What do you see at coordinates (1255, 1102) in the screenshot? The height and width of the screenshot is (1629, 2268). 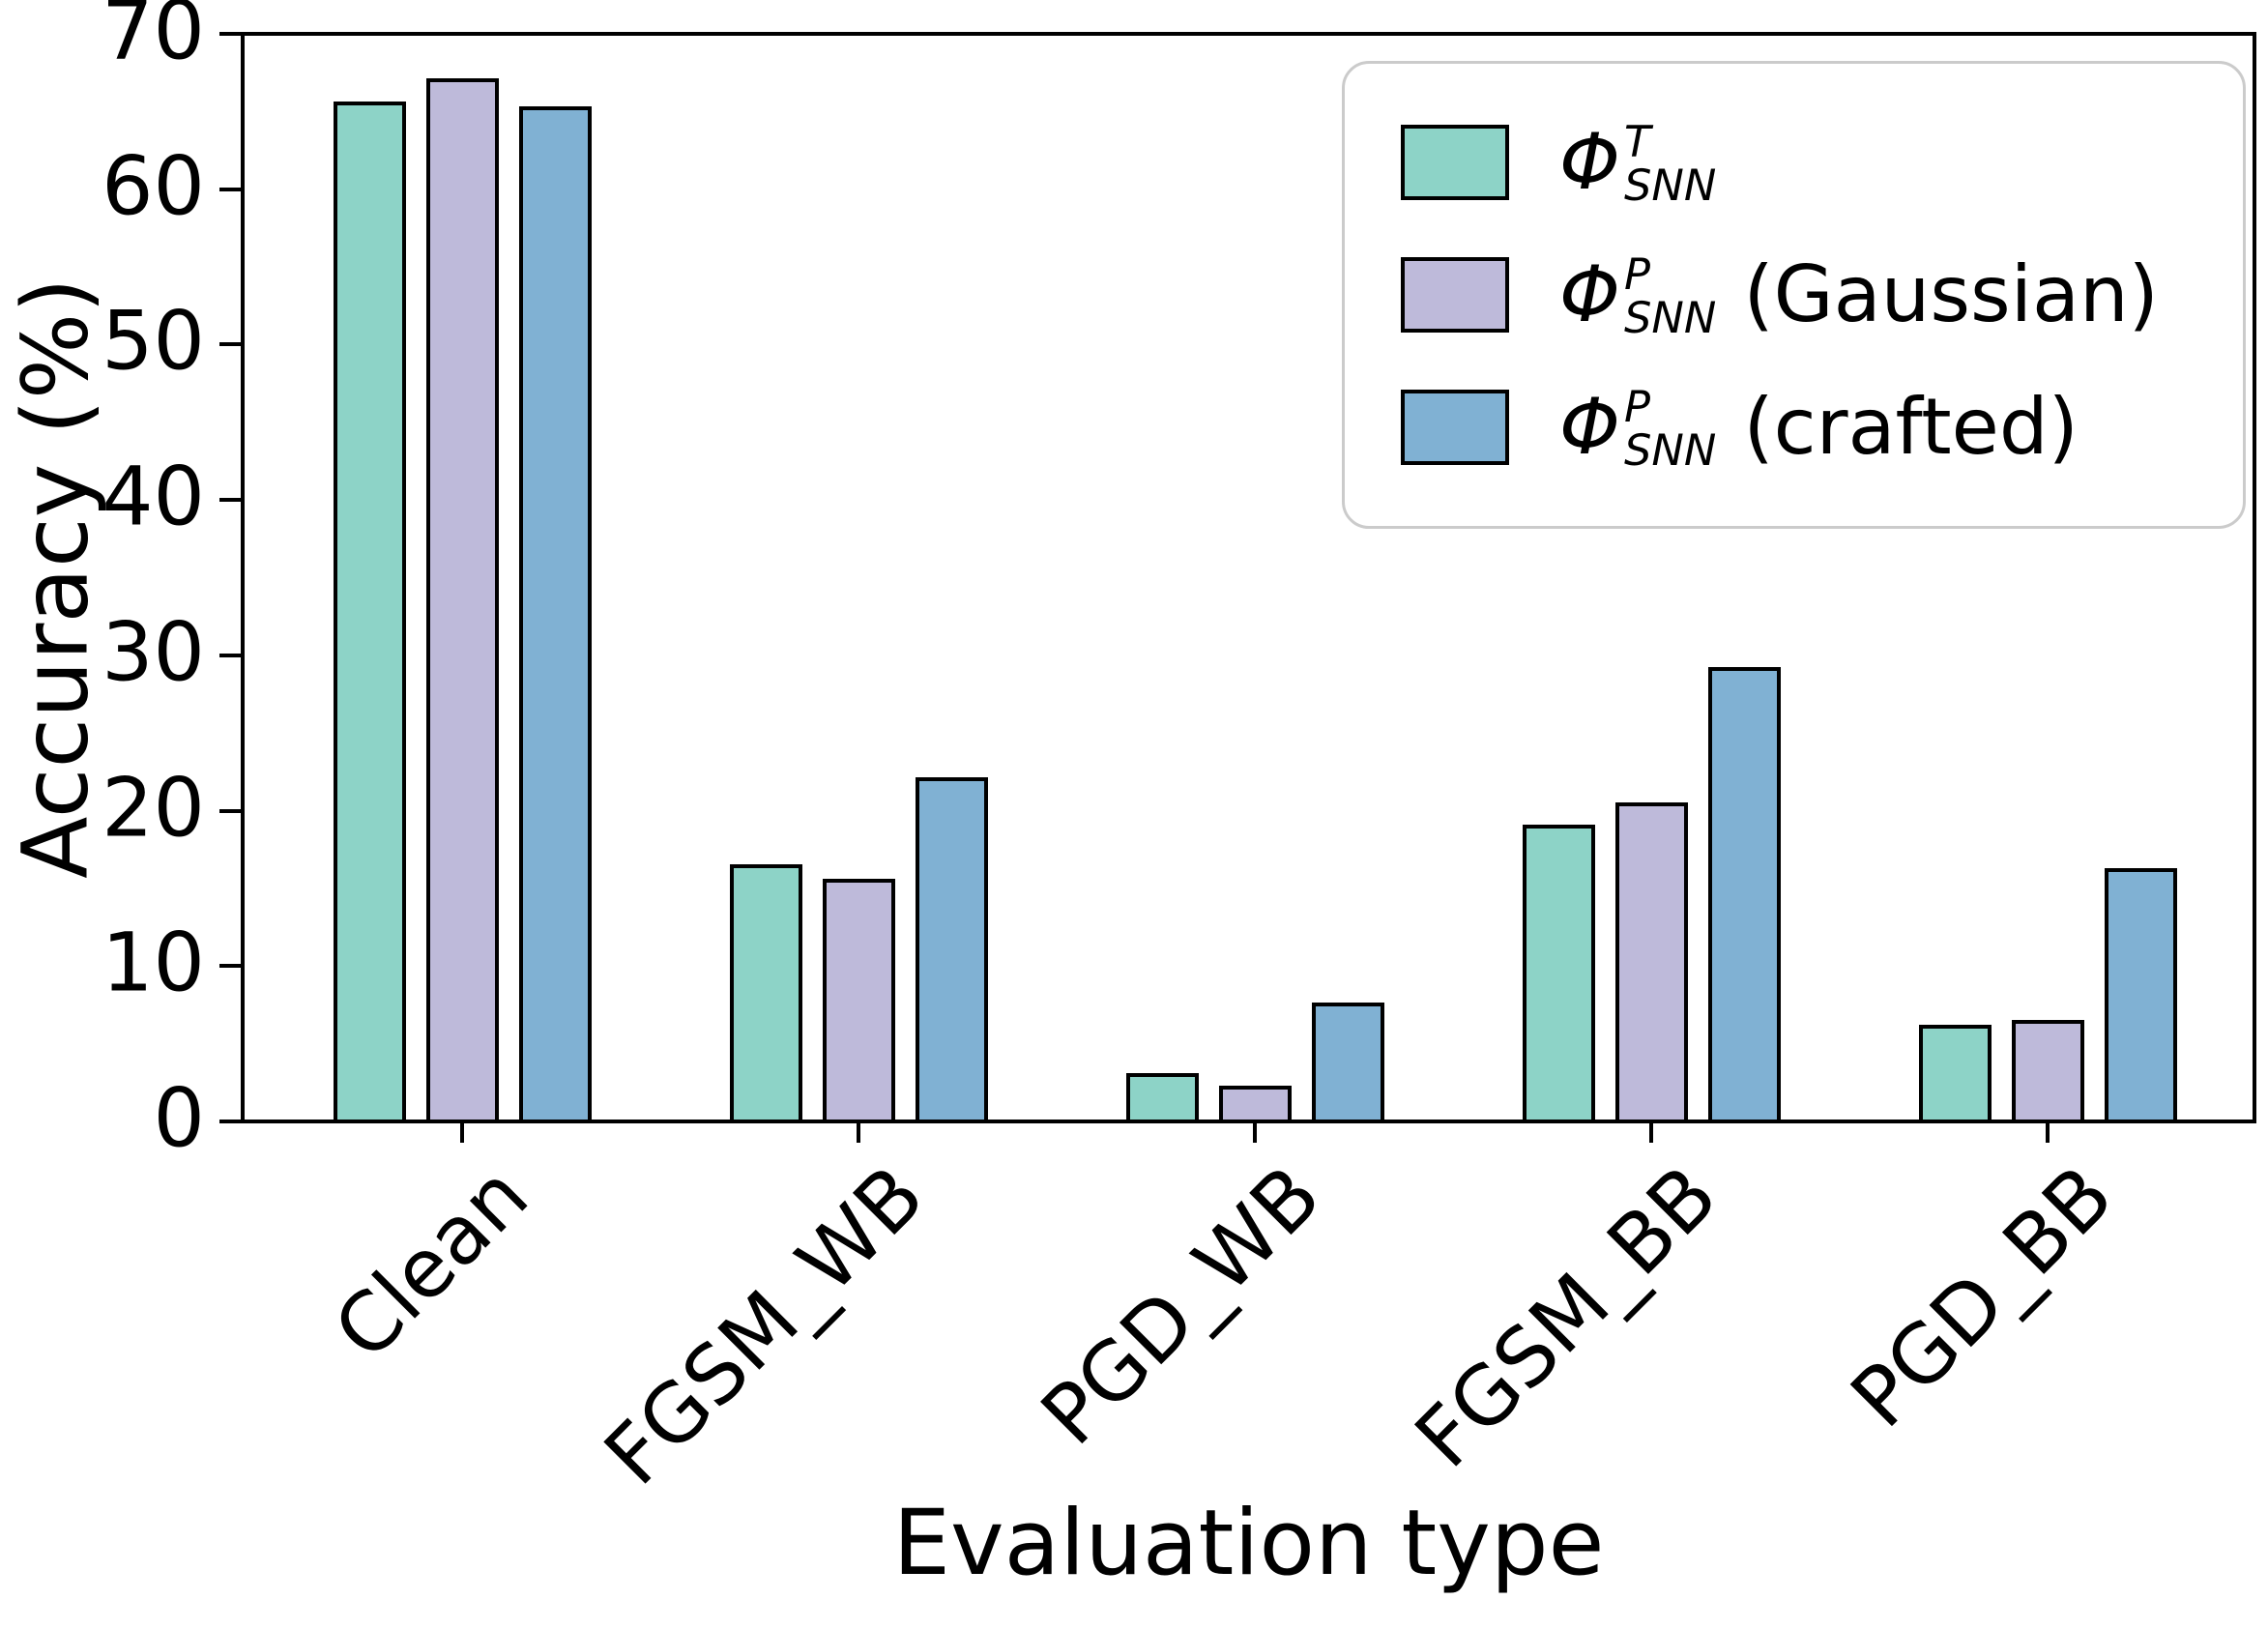 I see `bar-Phi_SNN_P_gaussian-PGD_WB` at bounding box center [1255, 1102].